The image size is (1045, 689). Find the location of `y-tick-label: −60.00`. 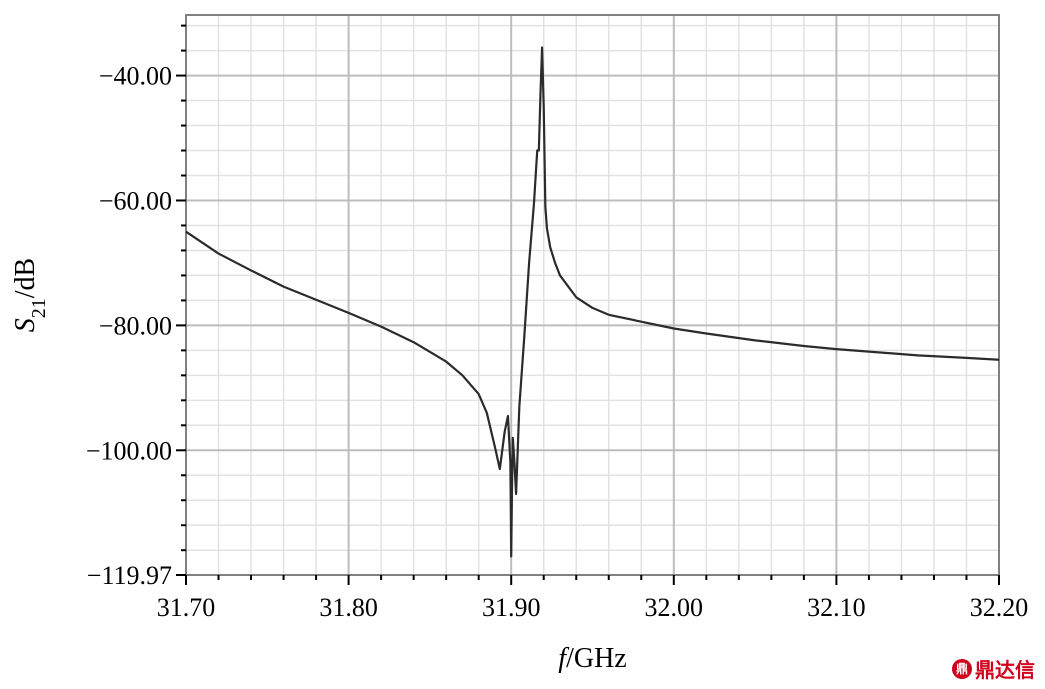

y-tick-label: −60.00 is located at coordinates (135, 200).